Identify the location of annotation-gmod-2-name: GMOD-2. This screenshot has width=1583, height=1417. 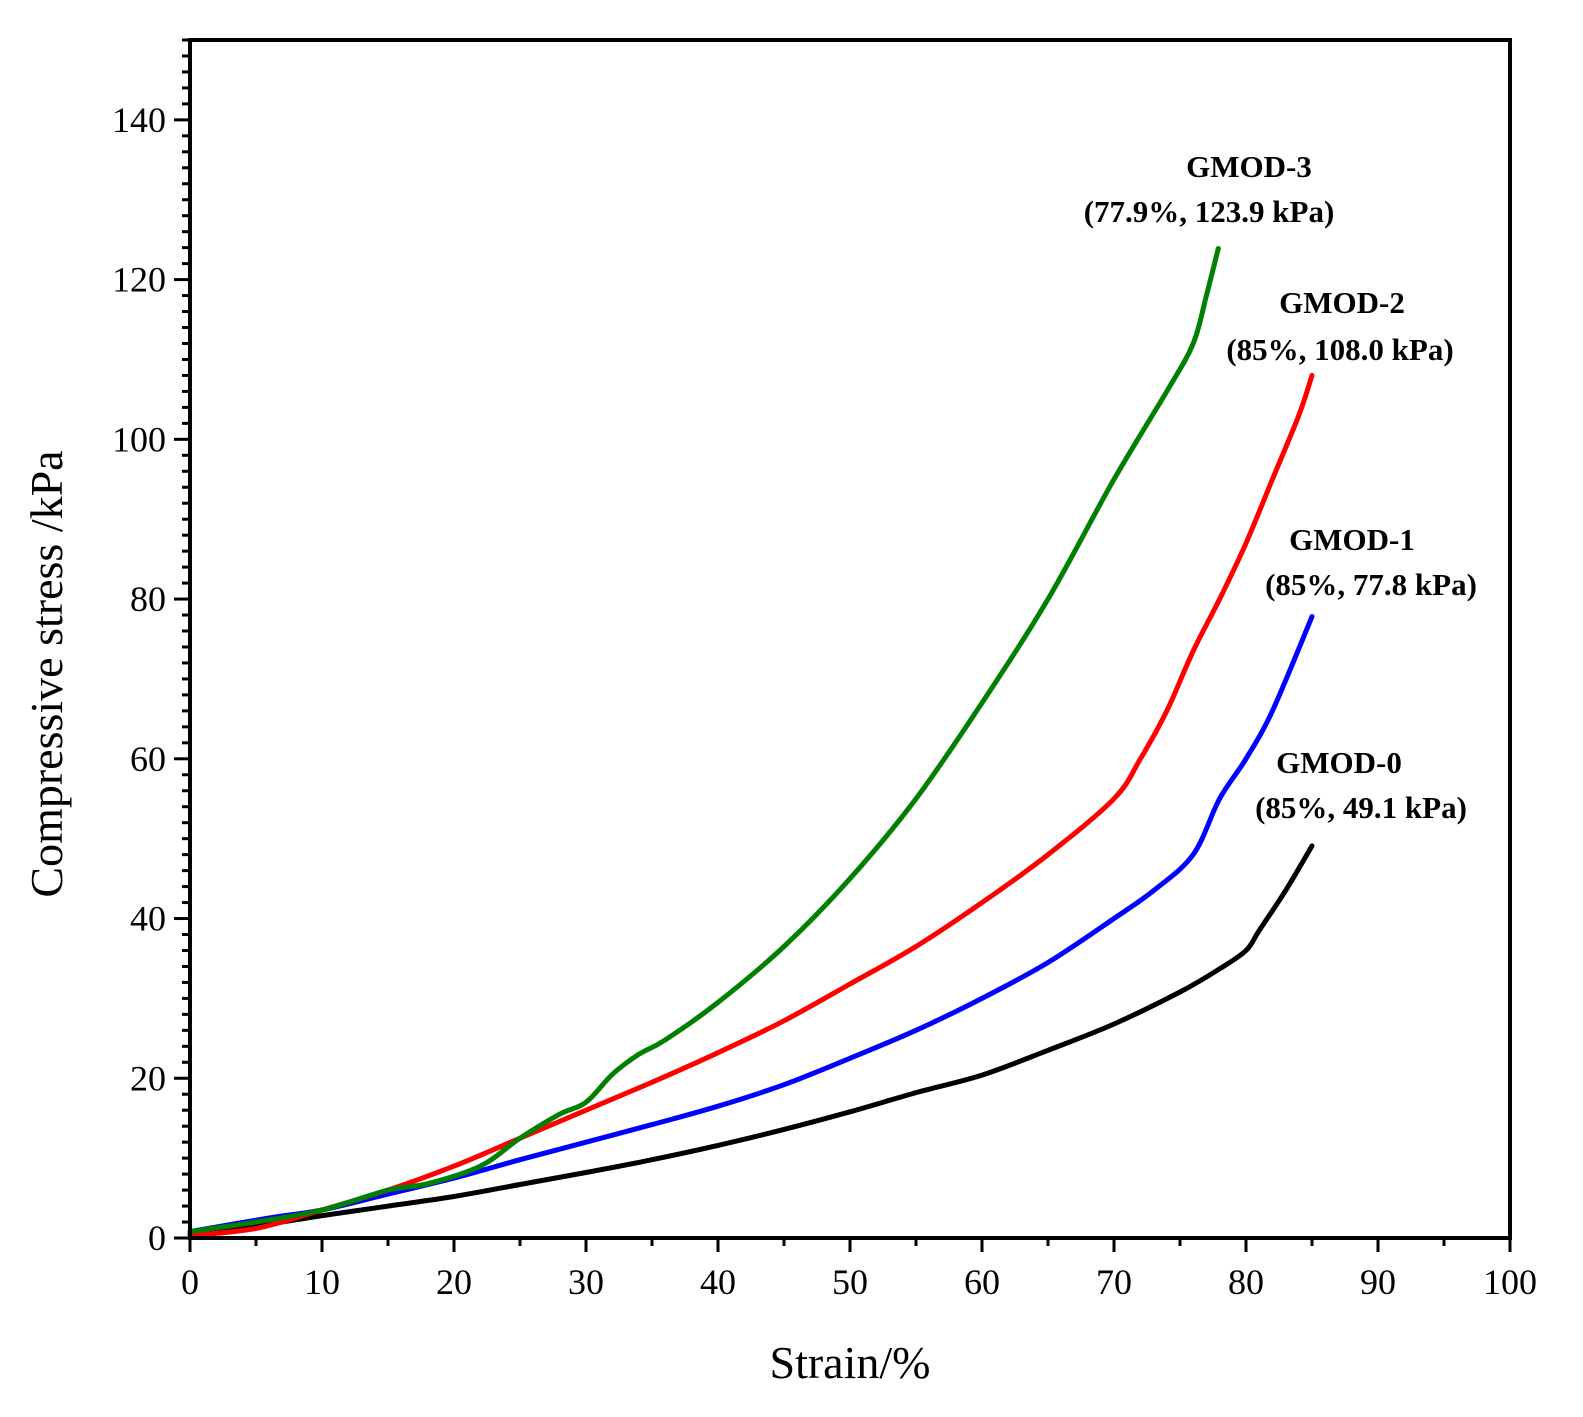
(1342, 302).